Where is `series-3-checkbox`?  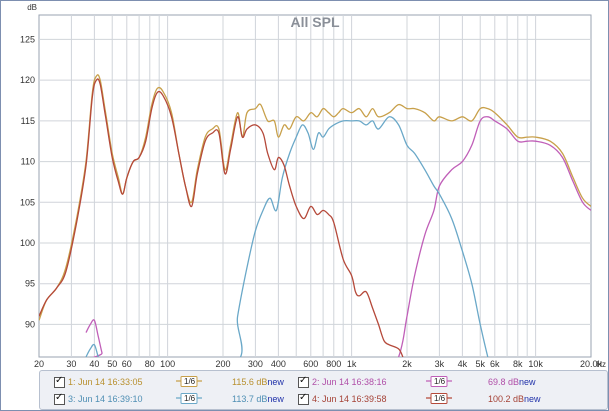 series-3-checkbox is located at coordinates (59, 398).